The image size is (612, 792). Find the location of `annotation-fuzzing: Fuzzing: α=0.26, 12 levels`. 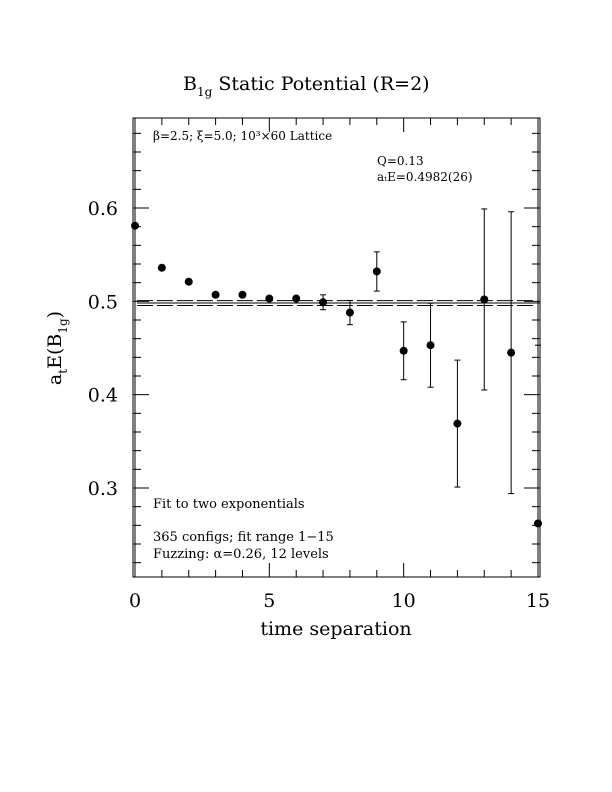

annotation-fuzzing: Fuzzing: α=0.26, 12 levels is located at coordinates (241, 554).